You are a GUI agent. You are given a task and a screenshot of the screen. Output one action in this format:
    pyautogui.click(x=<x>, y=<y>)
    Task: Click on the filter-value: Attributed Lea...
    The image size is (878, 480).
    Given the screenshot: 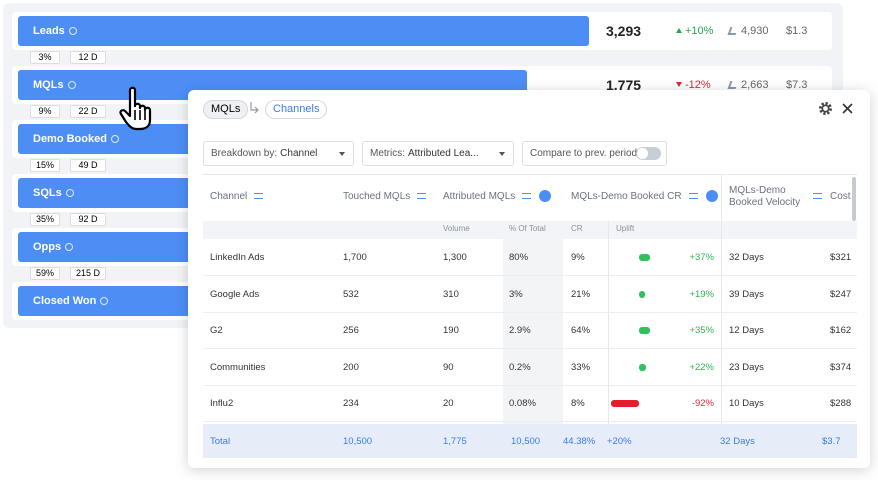 What is the action you would take?
    pyautogui.click(x=443, y=153)
    